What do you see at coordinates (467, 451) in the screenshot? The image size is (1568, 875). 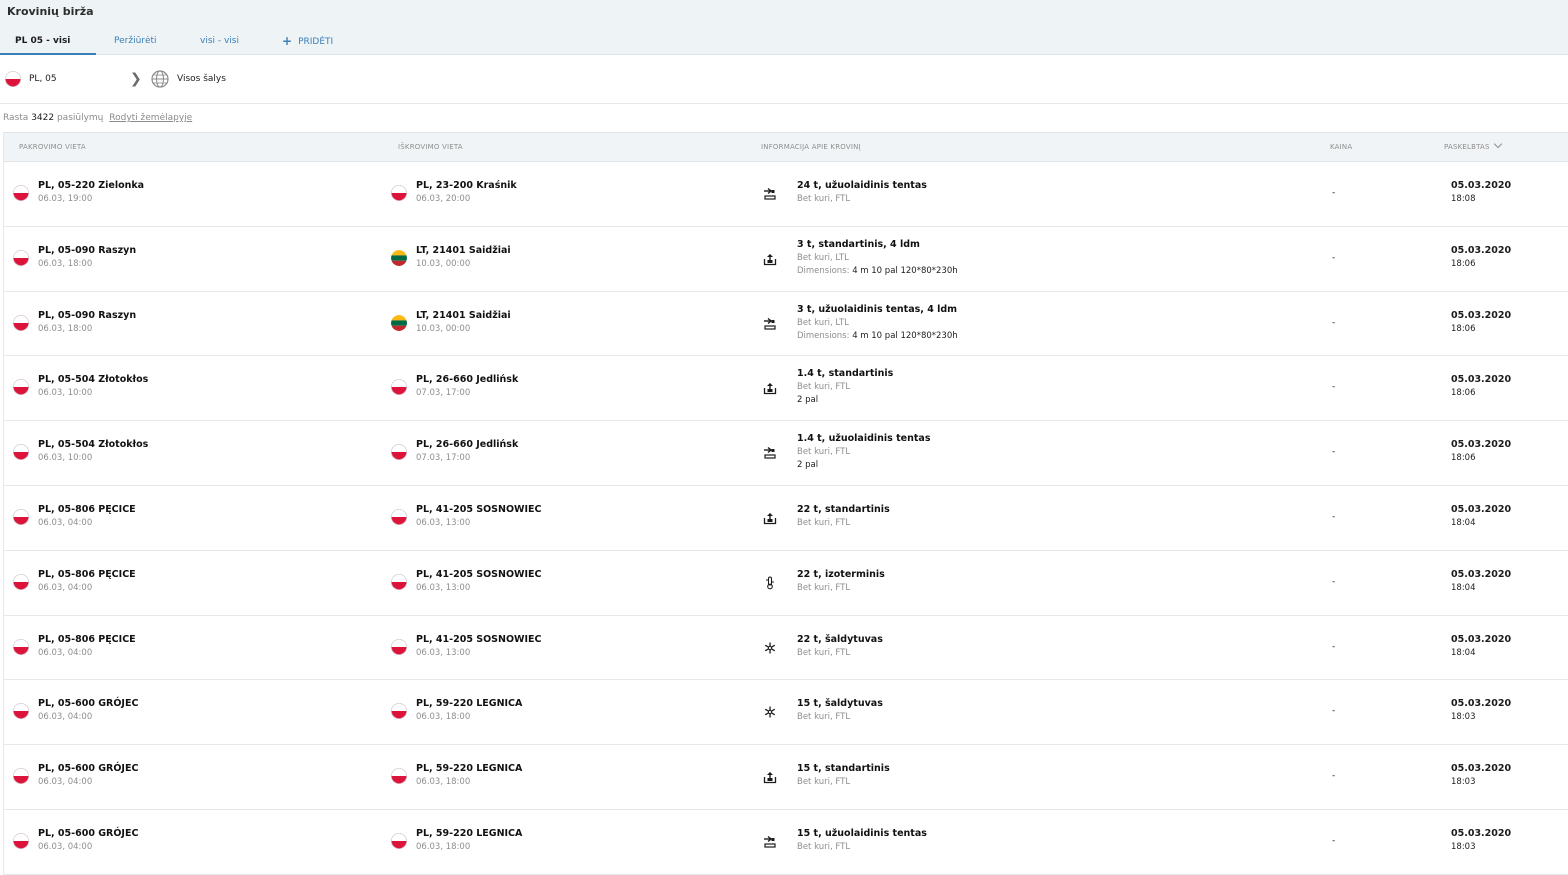 I see `unloading-place: PL, 26-660 Jedlińsk 07.03, 17:00` at bounding box center [467, 451].